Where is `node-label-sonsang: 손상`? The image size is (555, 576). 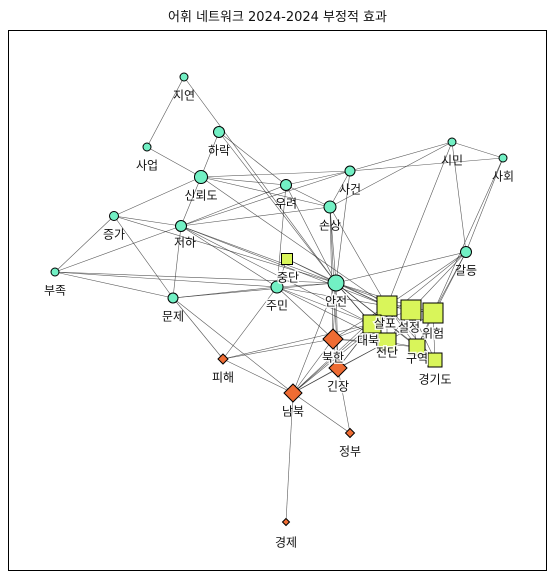
node-label-sonsang: 손상 is located at coordinates (330, 226).